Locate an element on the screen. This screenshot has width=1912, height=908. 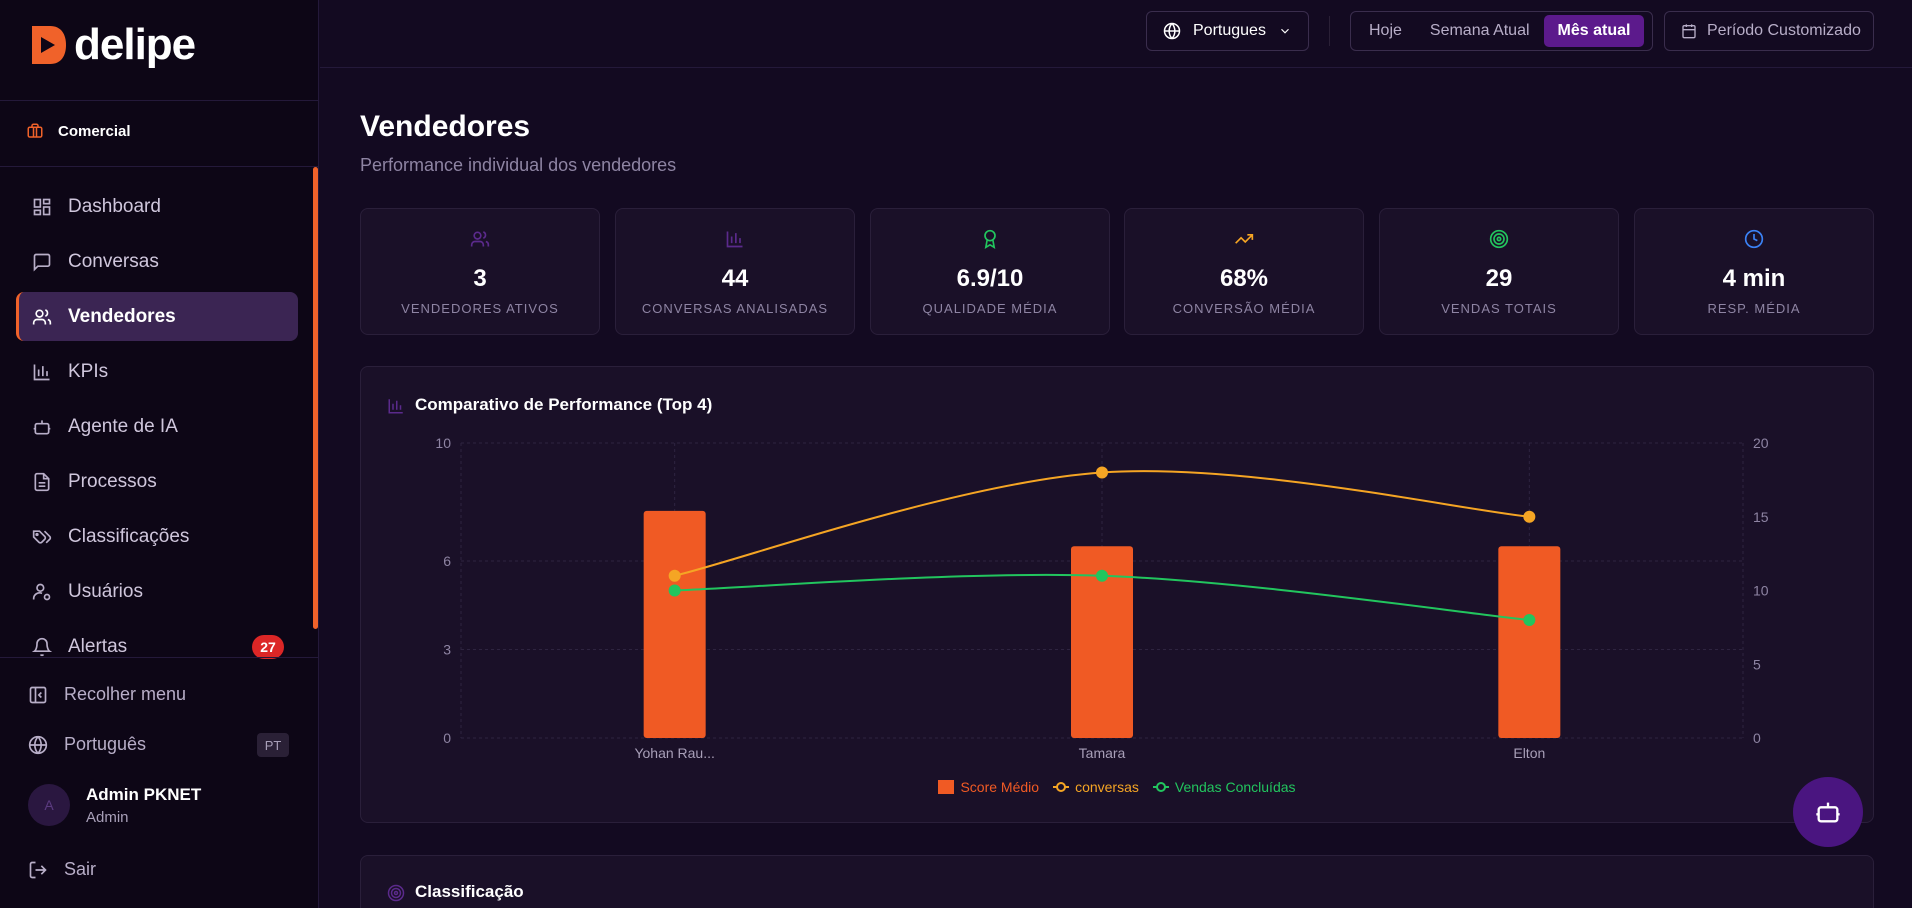
sidebar-item-label: Agente de IA is located at coordinates (123, 426).